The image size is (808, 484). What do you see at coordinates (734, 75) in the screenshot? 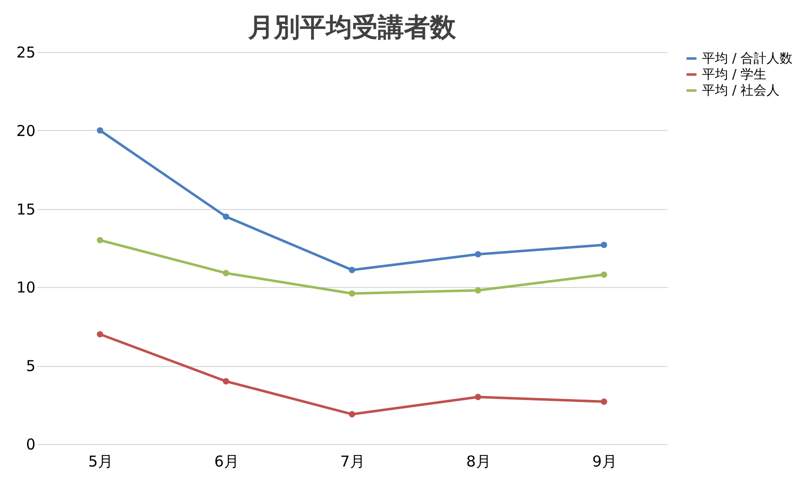
I see `legend-label: 平均 / 学生` at bounding box center [734, 75].